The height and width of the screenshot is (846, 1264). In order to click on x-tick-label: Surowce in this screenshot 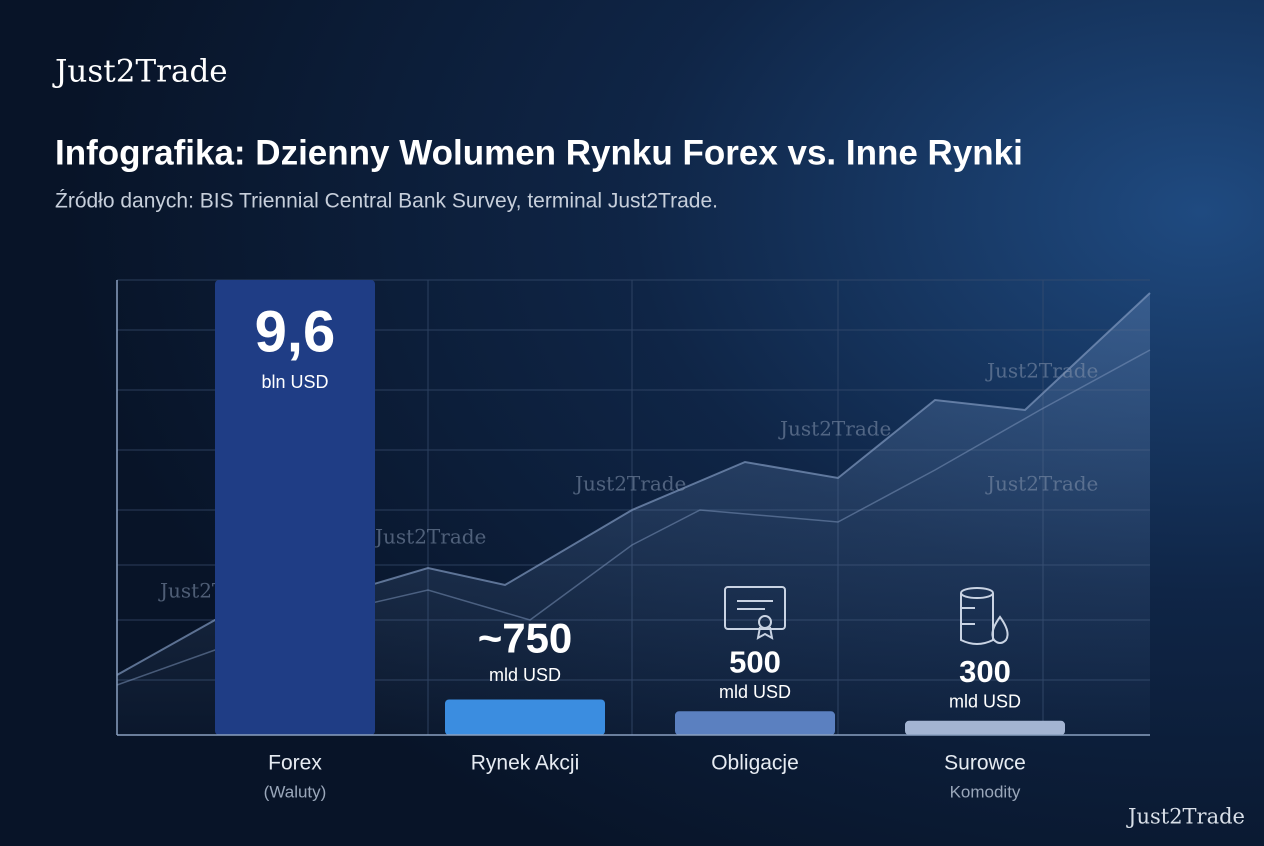, I will do `click(985, 763)`.